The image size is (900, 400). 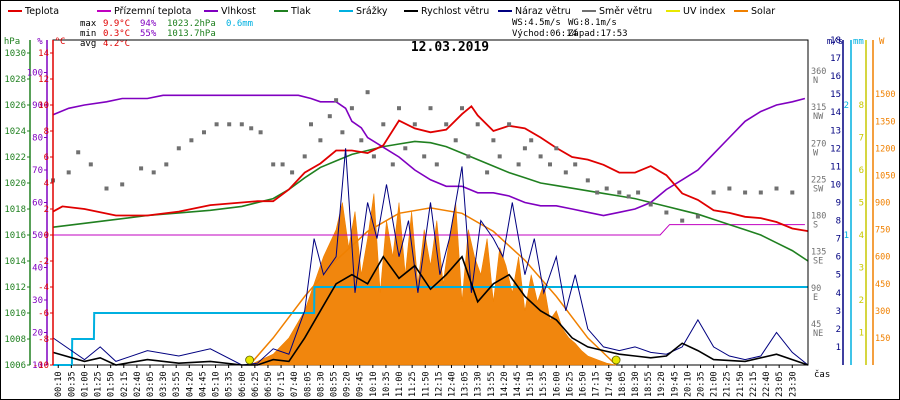 I want to click on direction-axis-value: 225, so click(x=818, y=180).